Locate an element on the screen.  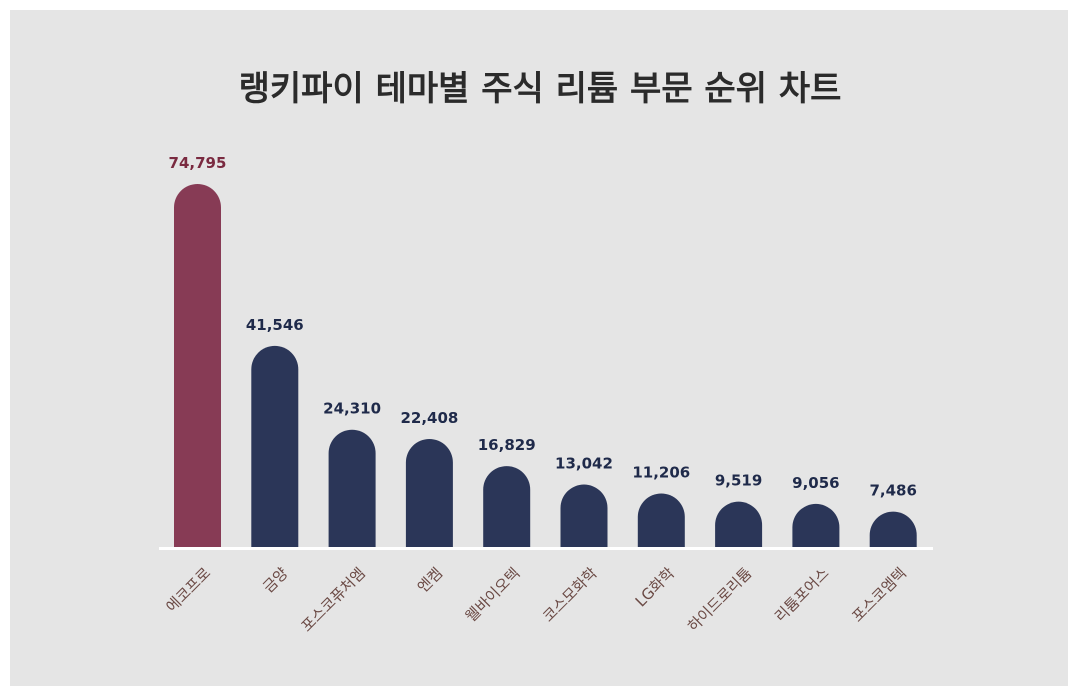
category-label: 포스코엠텍 is located at coordinates (879, 595).